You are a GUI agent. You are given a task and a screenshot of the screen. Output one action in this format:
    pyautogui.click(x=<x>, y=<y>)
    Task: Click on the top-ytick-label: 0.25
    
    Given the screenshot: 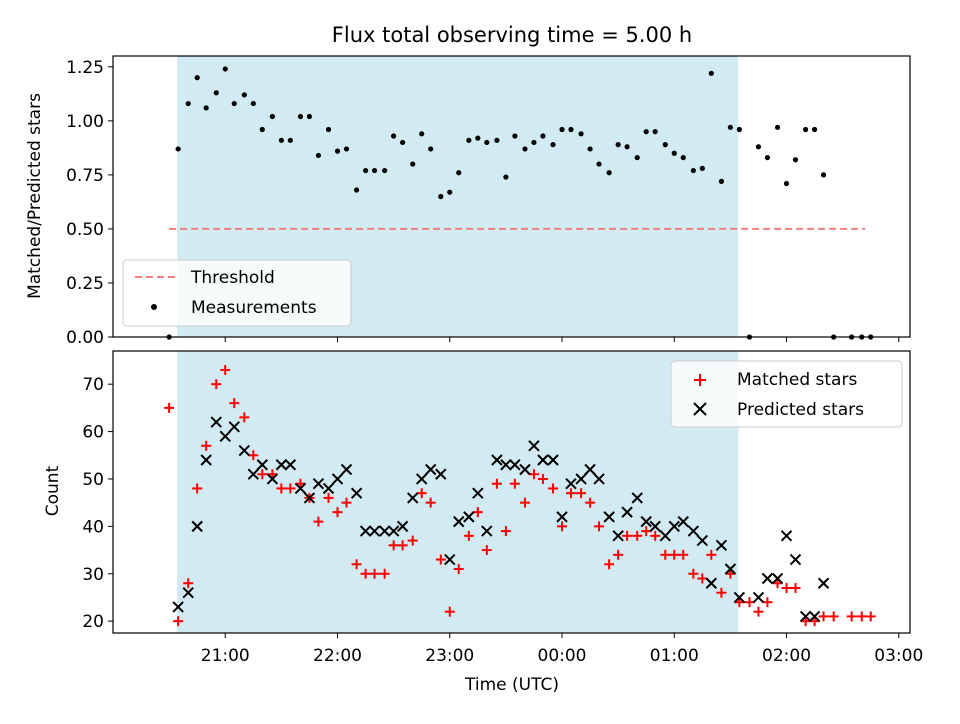 What is the action you would take?
    pyautogui.click(x=85, y=284)
    